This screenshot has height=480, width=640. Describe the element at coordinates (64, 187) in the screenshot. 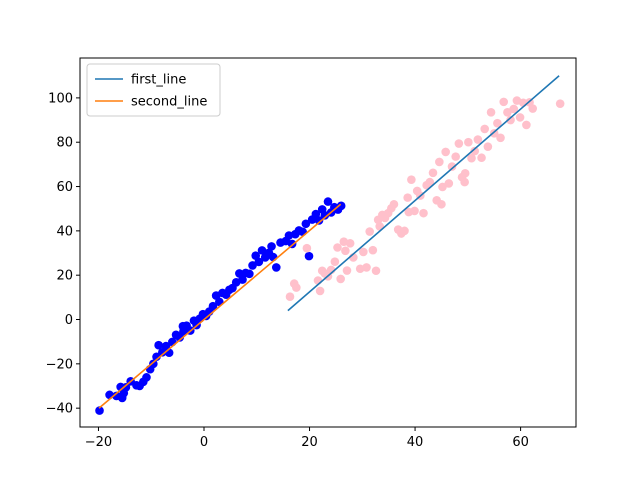

I see `y-tick-label: 60` at that location.